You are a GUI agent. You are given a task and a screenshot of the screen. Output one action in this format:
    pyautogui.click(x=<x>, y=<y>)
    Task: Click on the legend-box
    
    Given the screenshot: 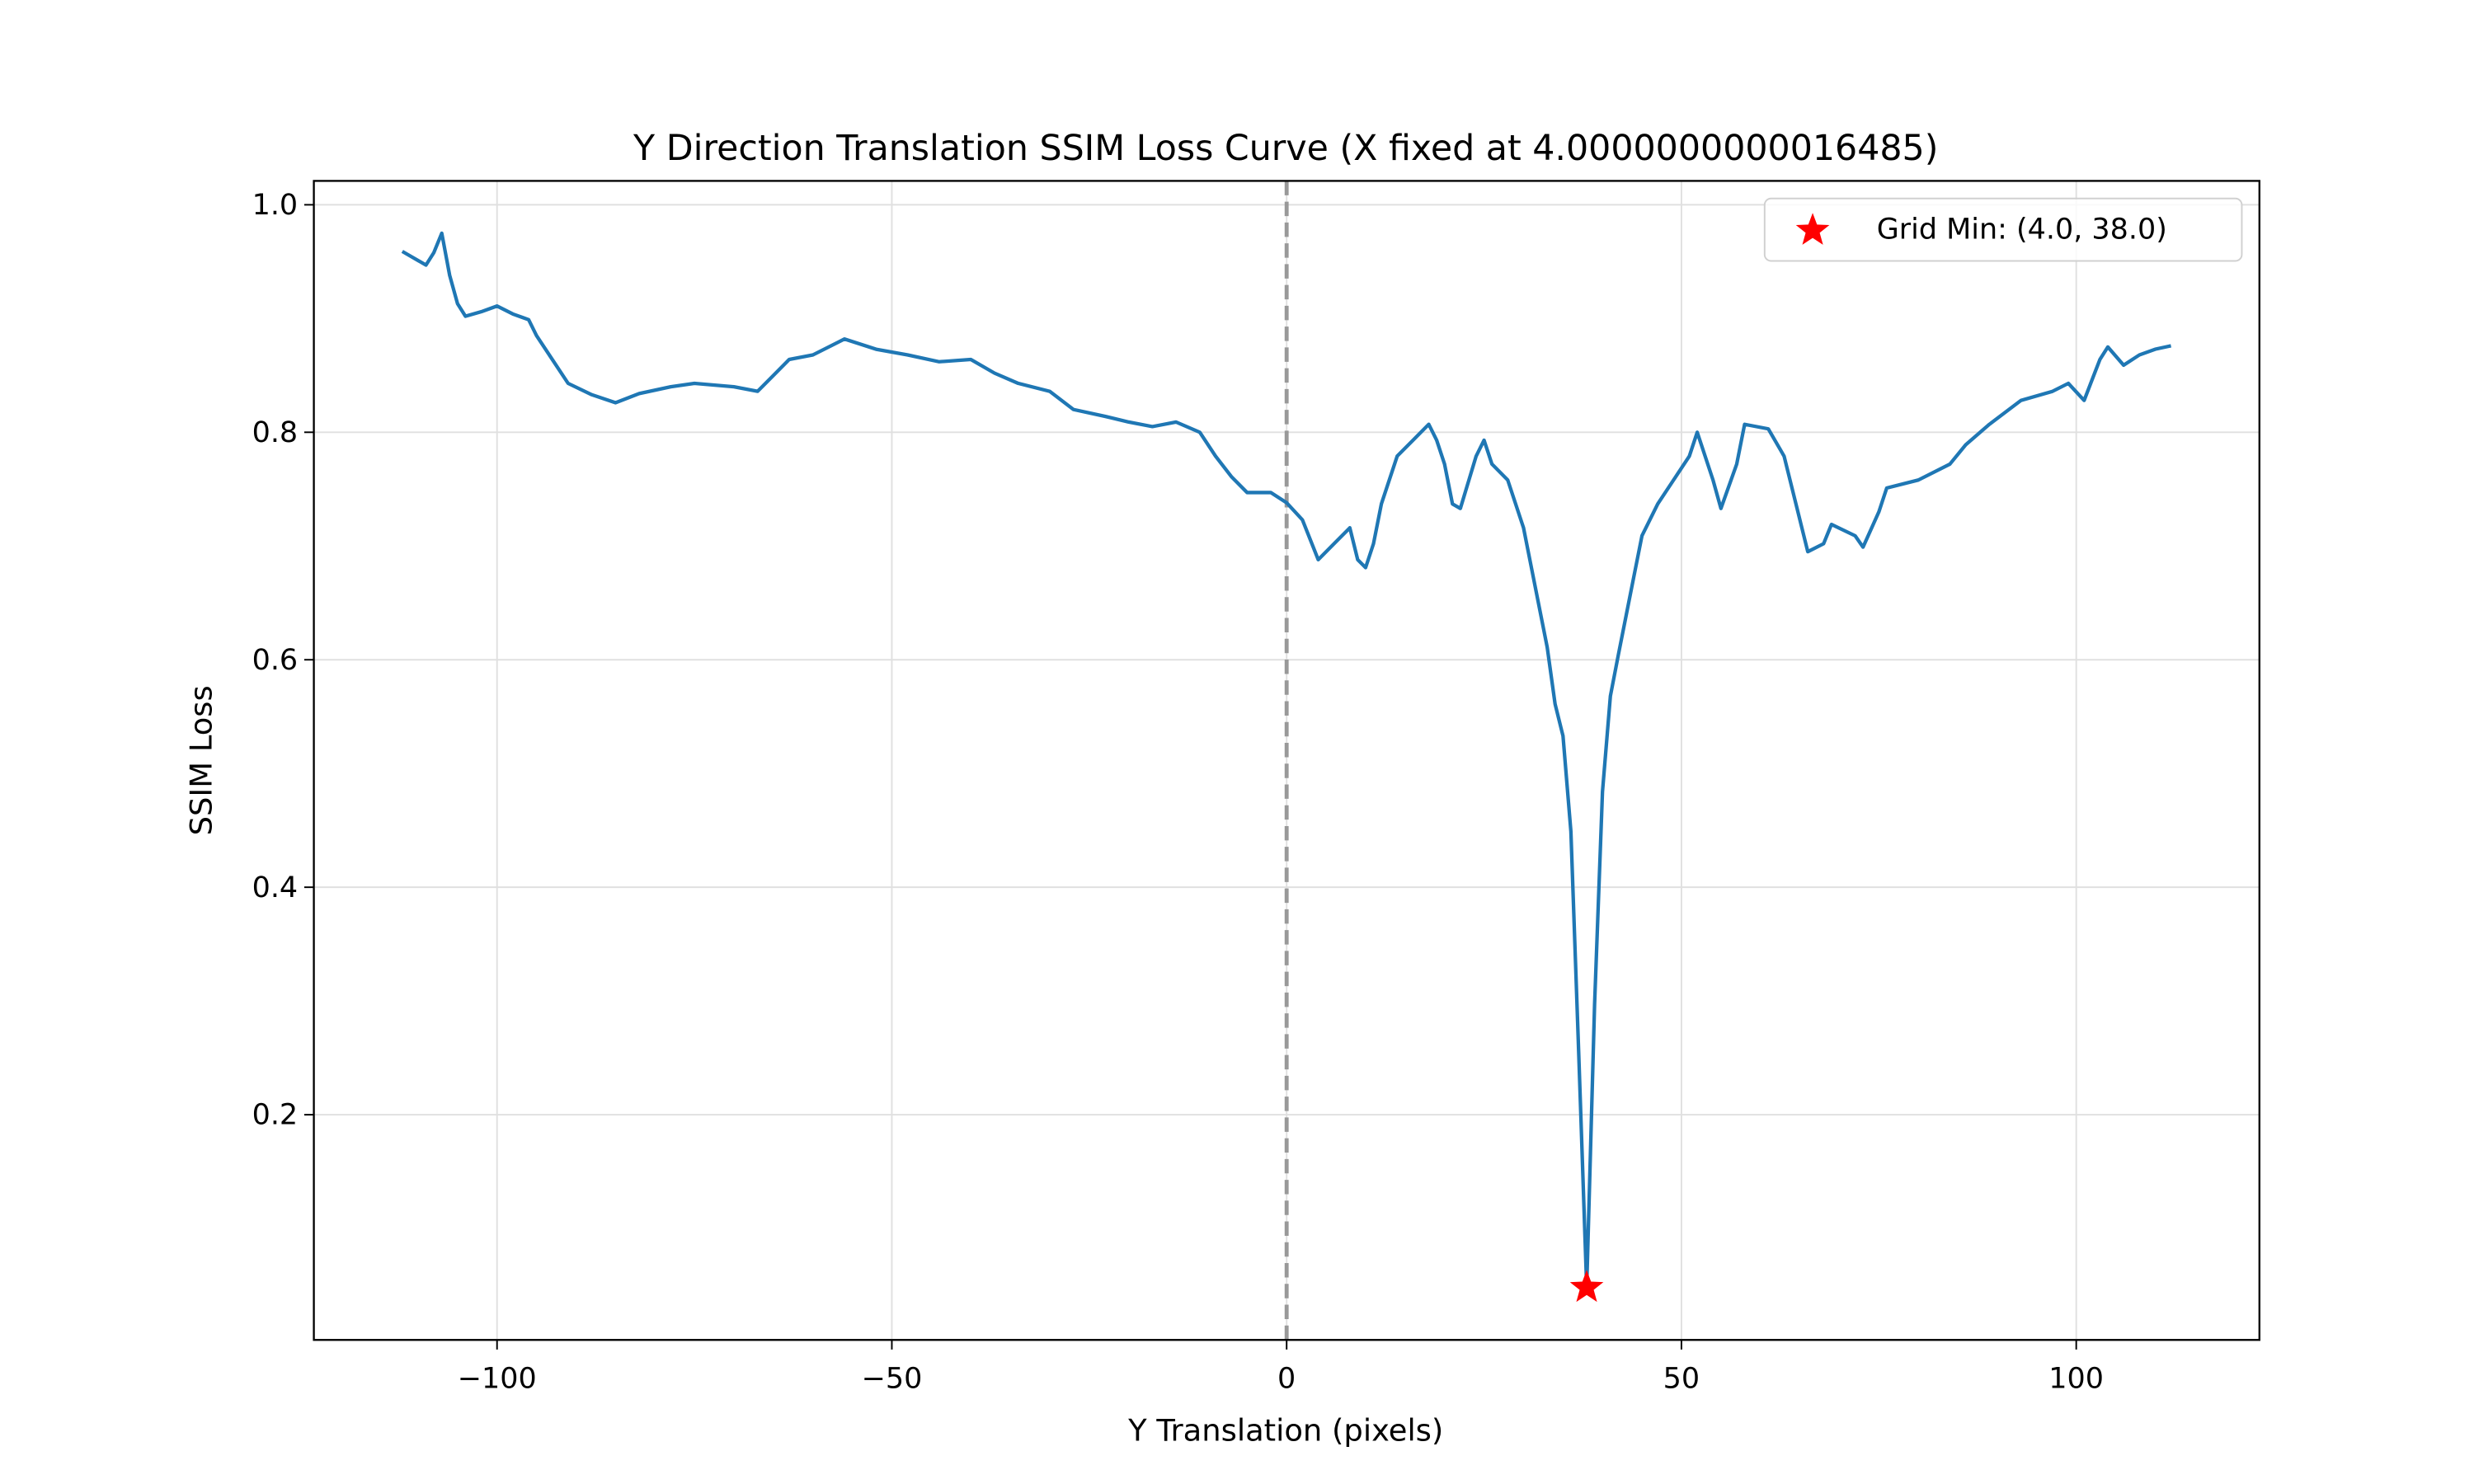 What is the action you would take?
    pyautogui.click(x=2003, y=229)
    